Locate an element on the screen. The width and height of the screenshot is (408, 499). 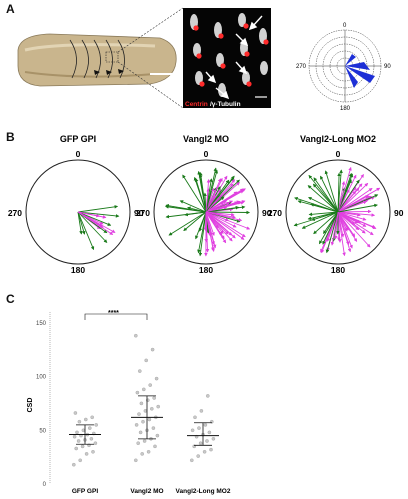
significance-bracket is located at coordinates (116, 316).